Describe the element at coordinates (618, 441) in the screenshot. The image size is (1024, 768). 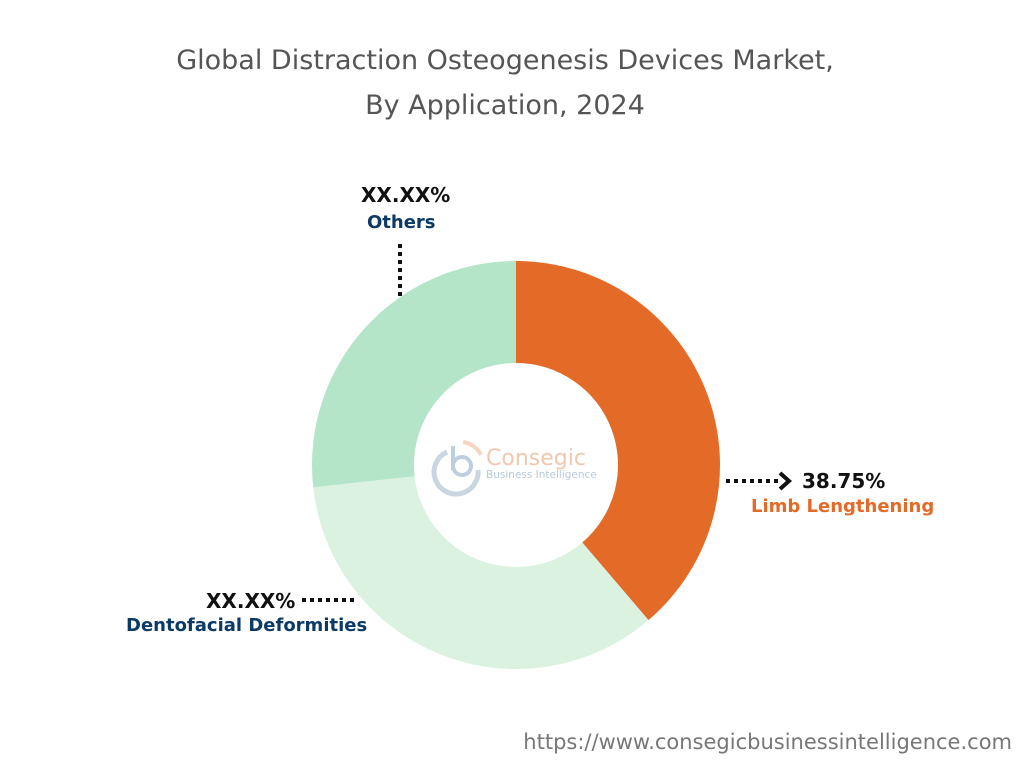
I see `slice-limb-lengthening` at that location.